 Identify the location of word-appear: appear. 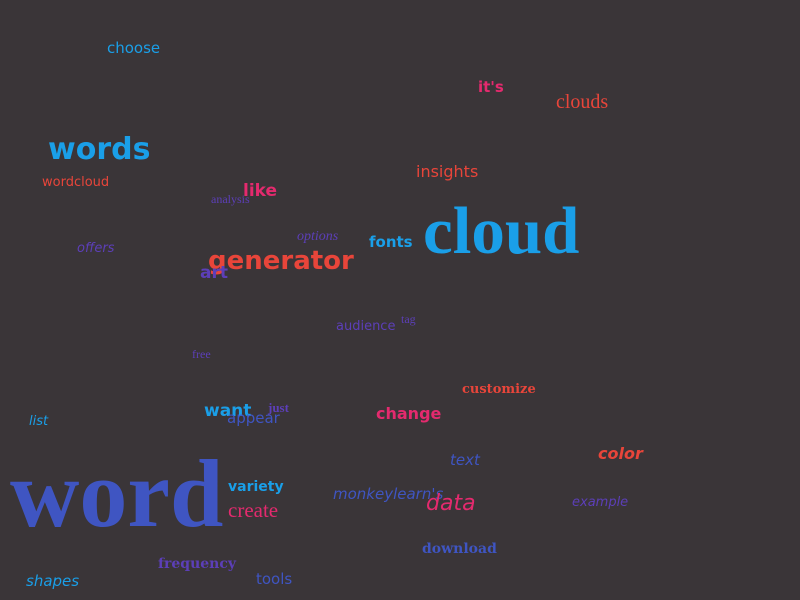
(253, 418).